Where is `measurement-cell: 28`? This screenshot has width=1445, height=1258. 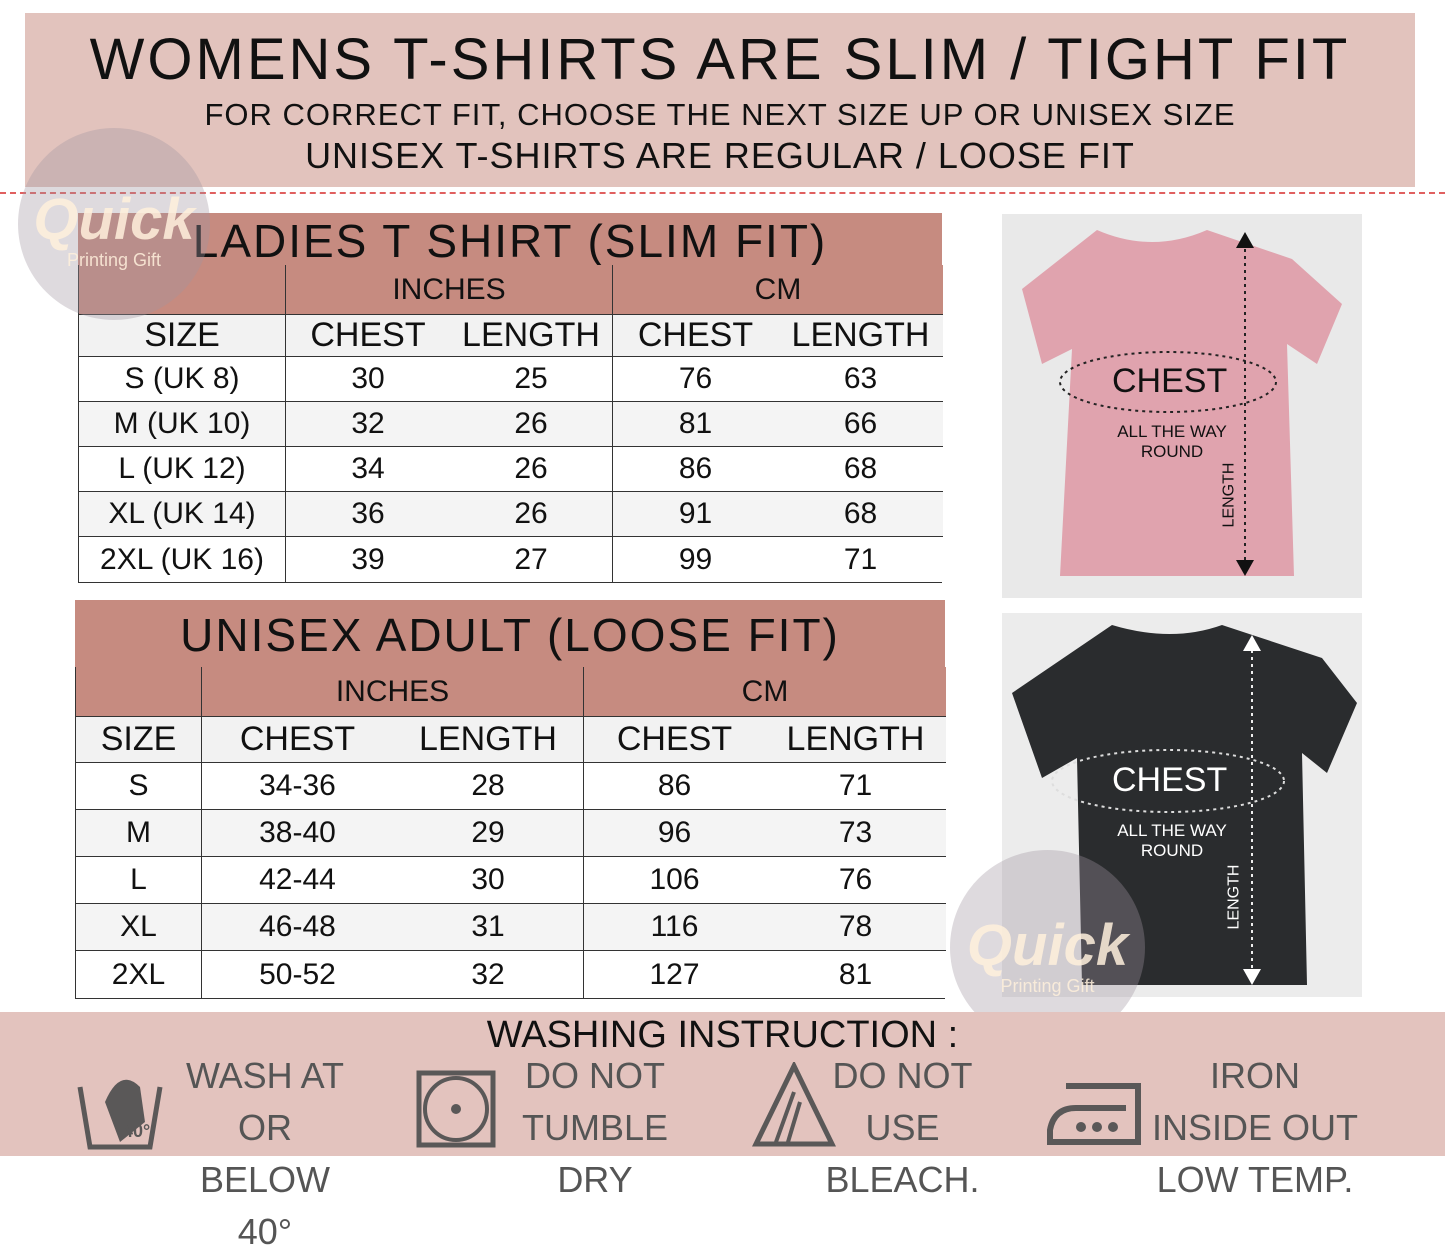 measurement-cell: 28 is located at coordinates (488, 786).